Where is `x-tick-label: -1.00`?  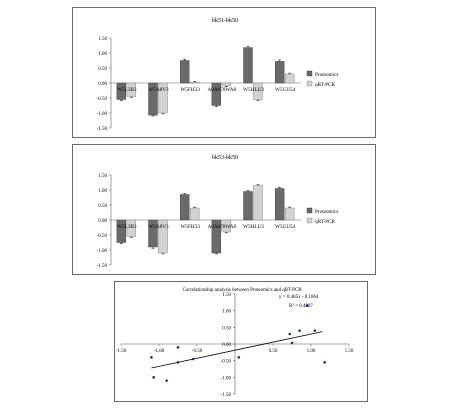 x-tick-label: -1.00 is located at coordinates (159, 351).